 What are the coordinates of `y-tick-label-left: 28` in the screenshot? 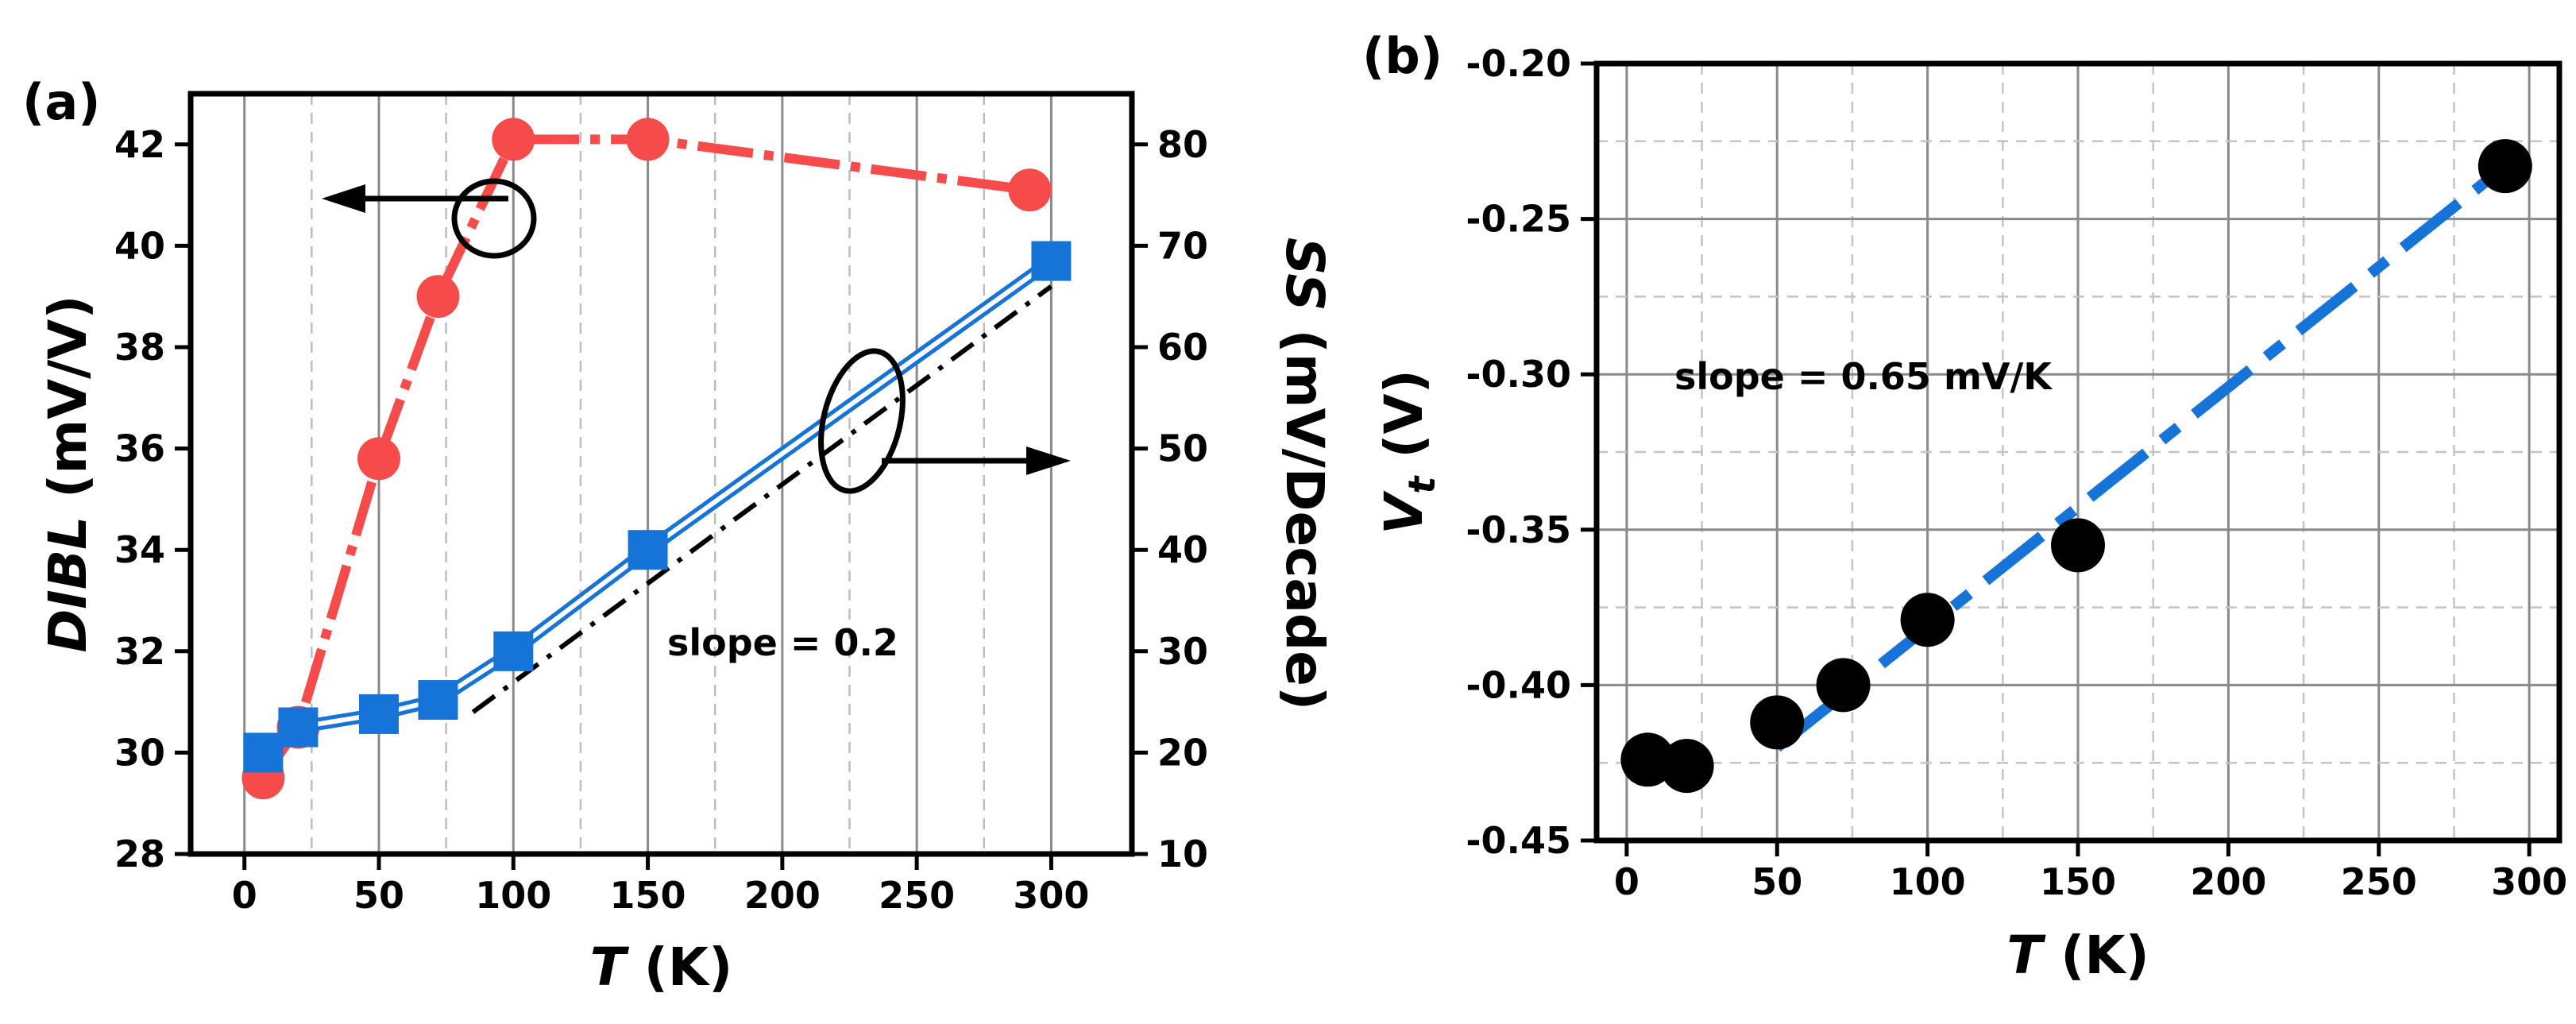 It's located at (139, 854).